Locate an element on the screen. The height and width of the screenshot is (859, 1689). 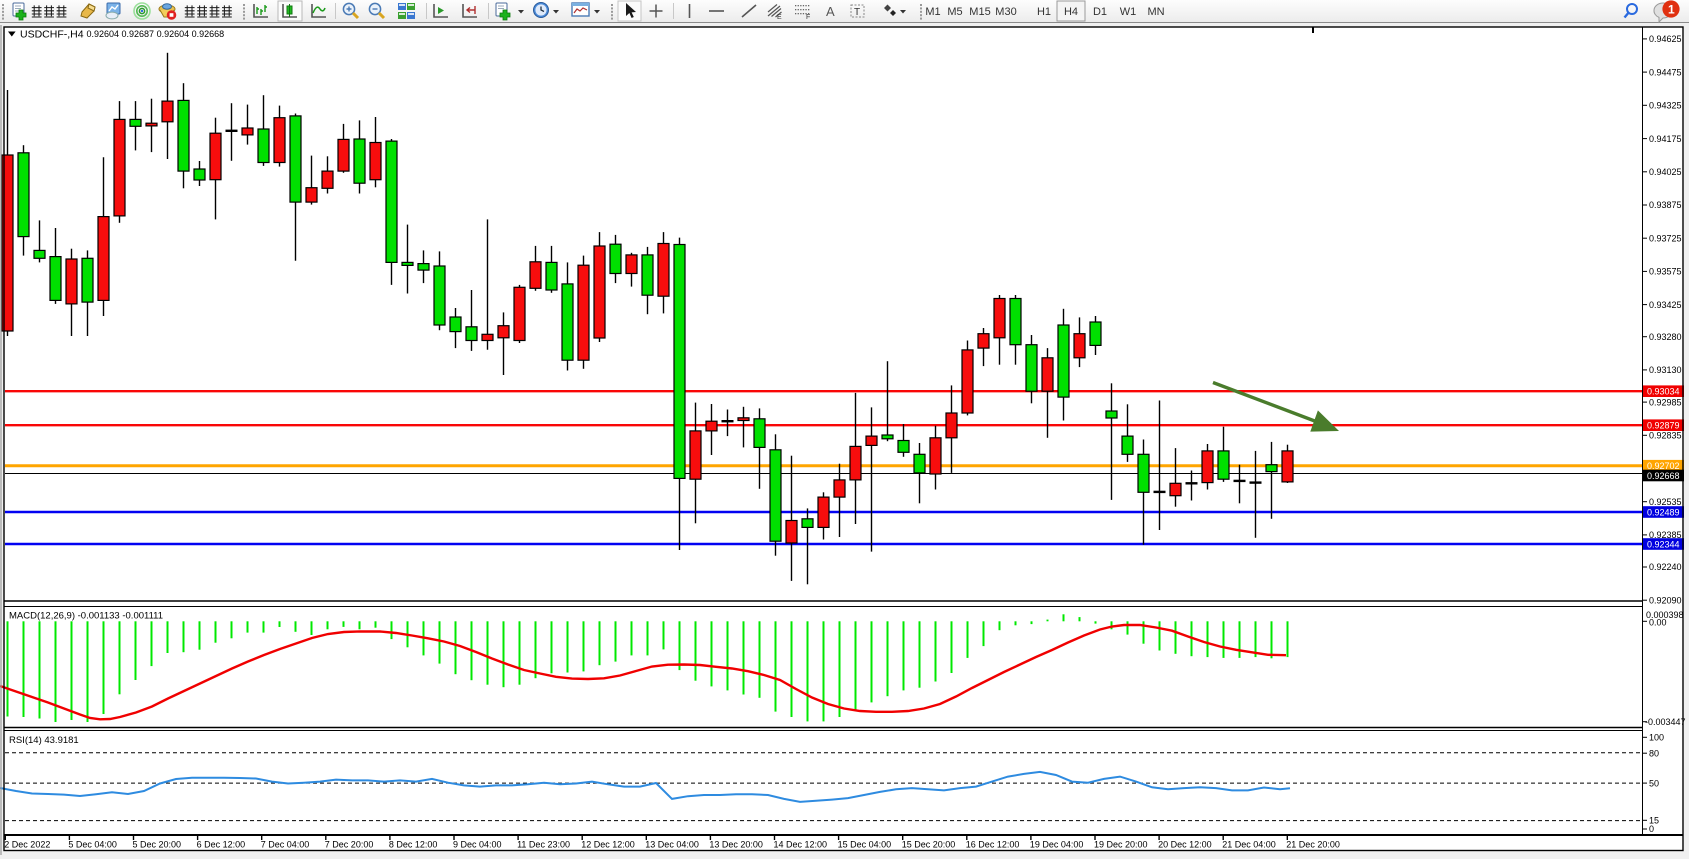
svg-text: 15 Dec 04:00 is located at coordinates (865, 845).